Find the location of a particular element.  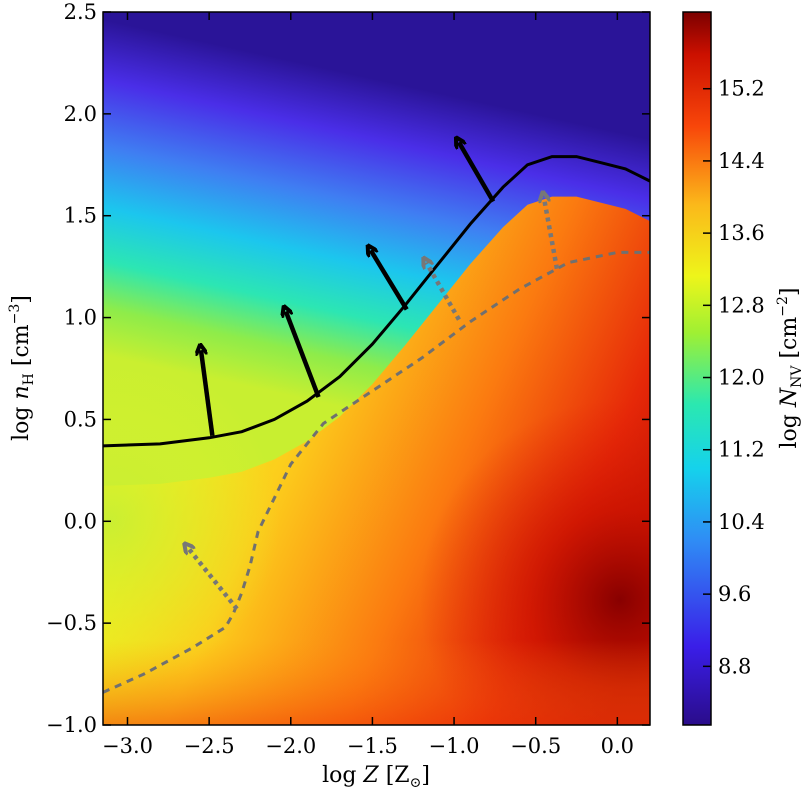

y-tick-label: −1.0 is located at coordinates (71, 725).